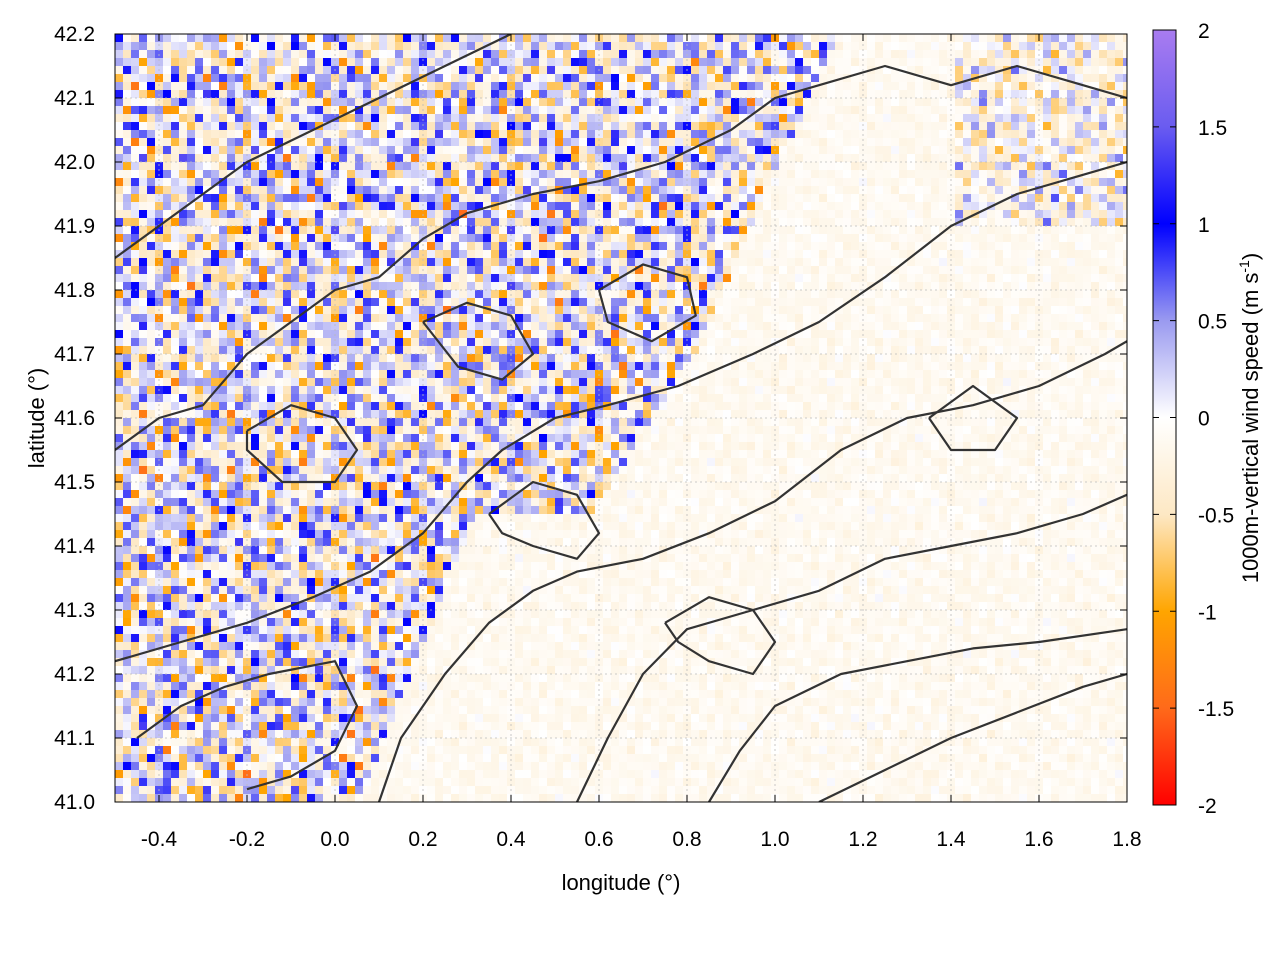 The width and height of the screenshot is (1280, 960). I want to click on y-tick-label: 42.2, so click(74, 34).